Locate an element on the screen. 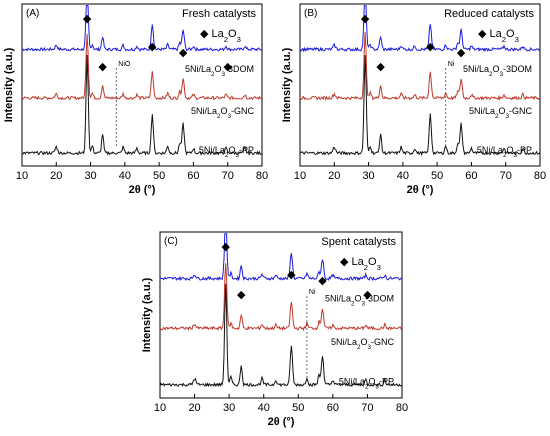  metal-label: NiO is located at coordinates (124, 64).